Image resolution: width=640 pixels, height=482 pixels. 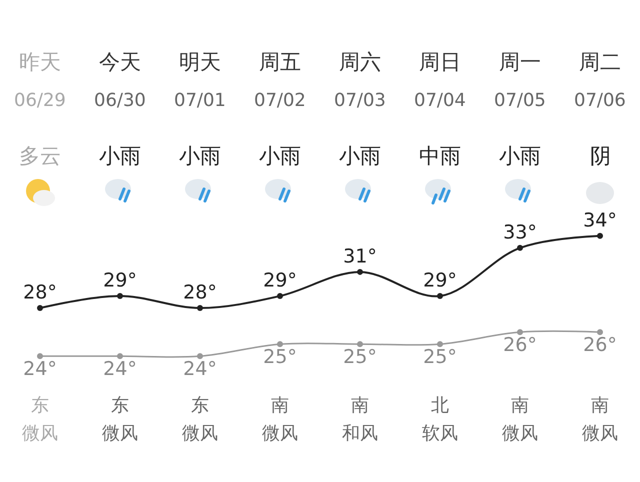 I want to click on x-tick-label: 周日, so click(x=440, y=62).